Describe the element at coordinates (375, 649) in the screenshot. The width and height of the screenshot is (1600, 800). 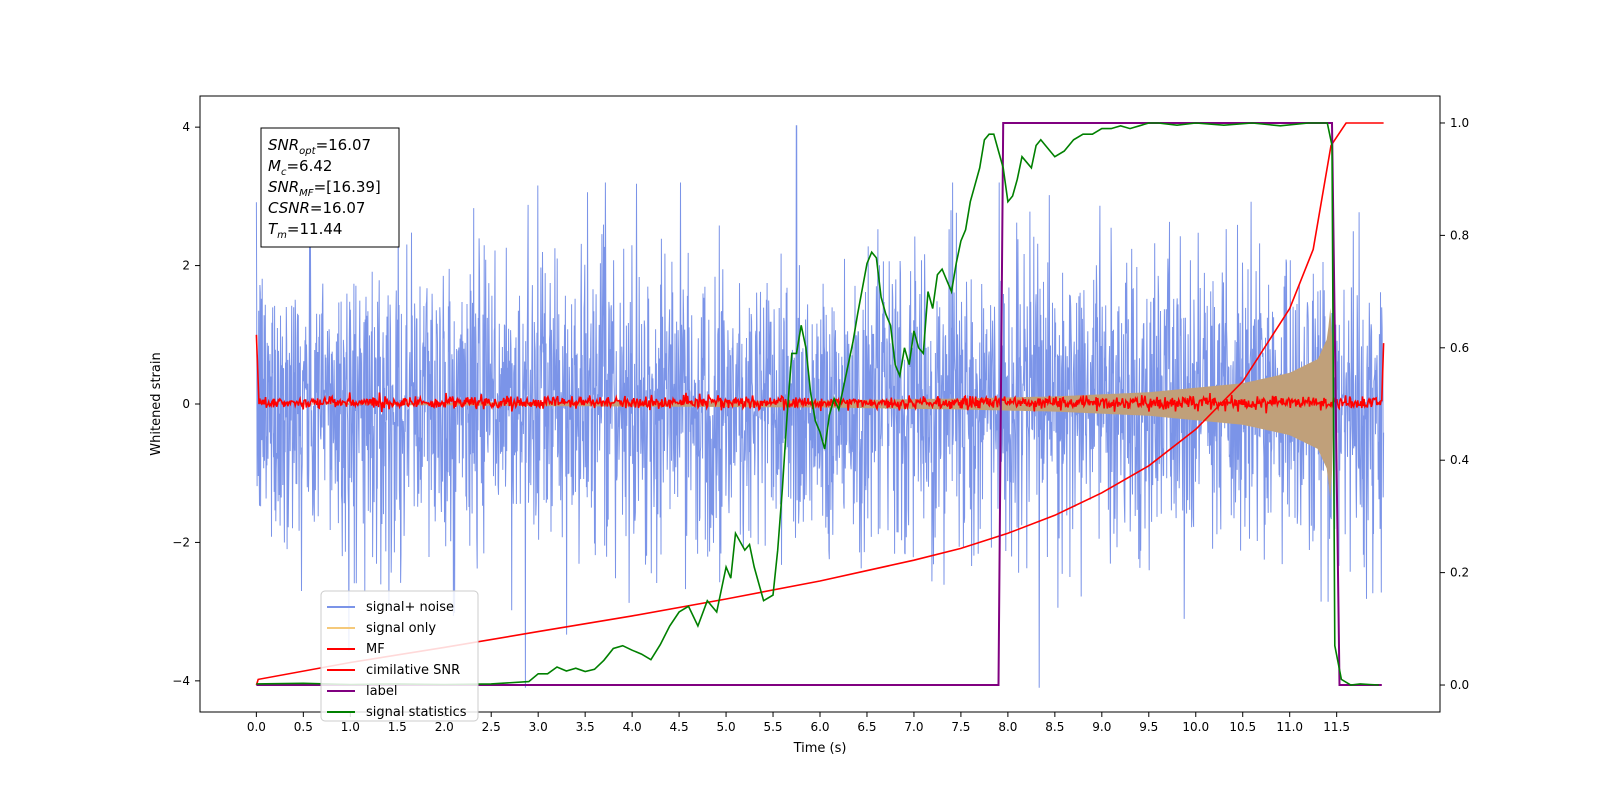
I see `legend-label: MF` at that location.